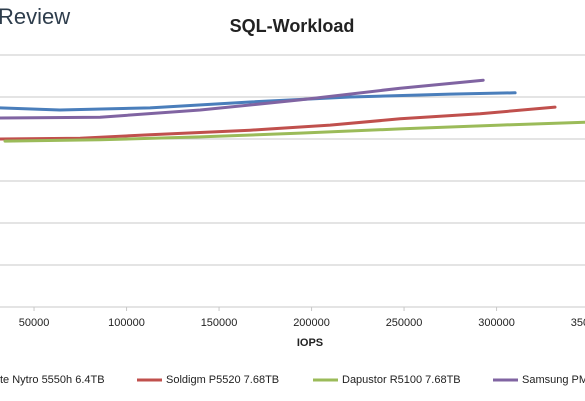  Describe the element at coordinates (496, 323) in the screenshot. I see `x-tick-label: 300000` at that location.